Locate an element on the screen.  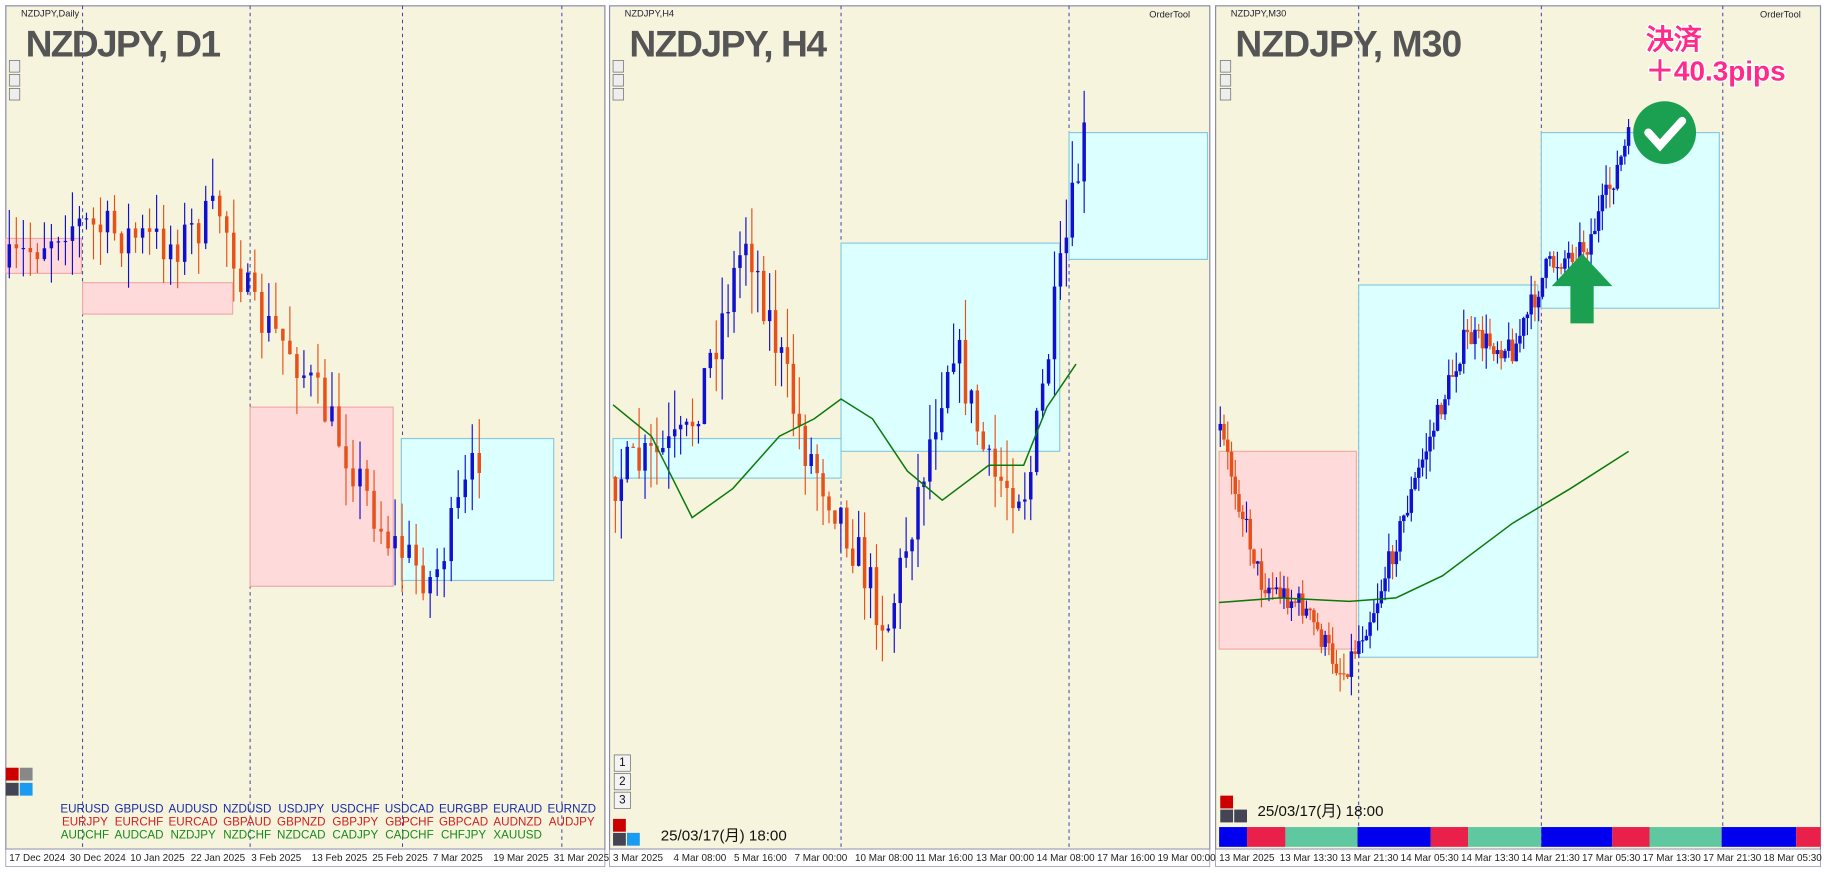
symbol-link: AUDJPY is located at coordinates (572, 821).